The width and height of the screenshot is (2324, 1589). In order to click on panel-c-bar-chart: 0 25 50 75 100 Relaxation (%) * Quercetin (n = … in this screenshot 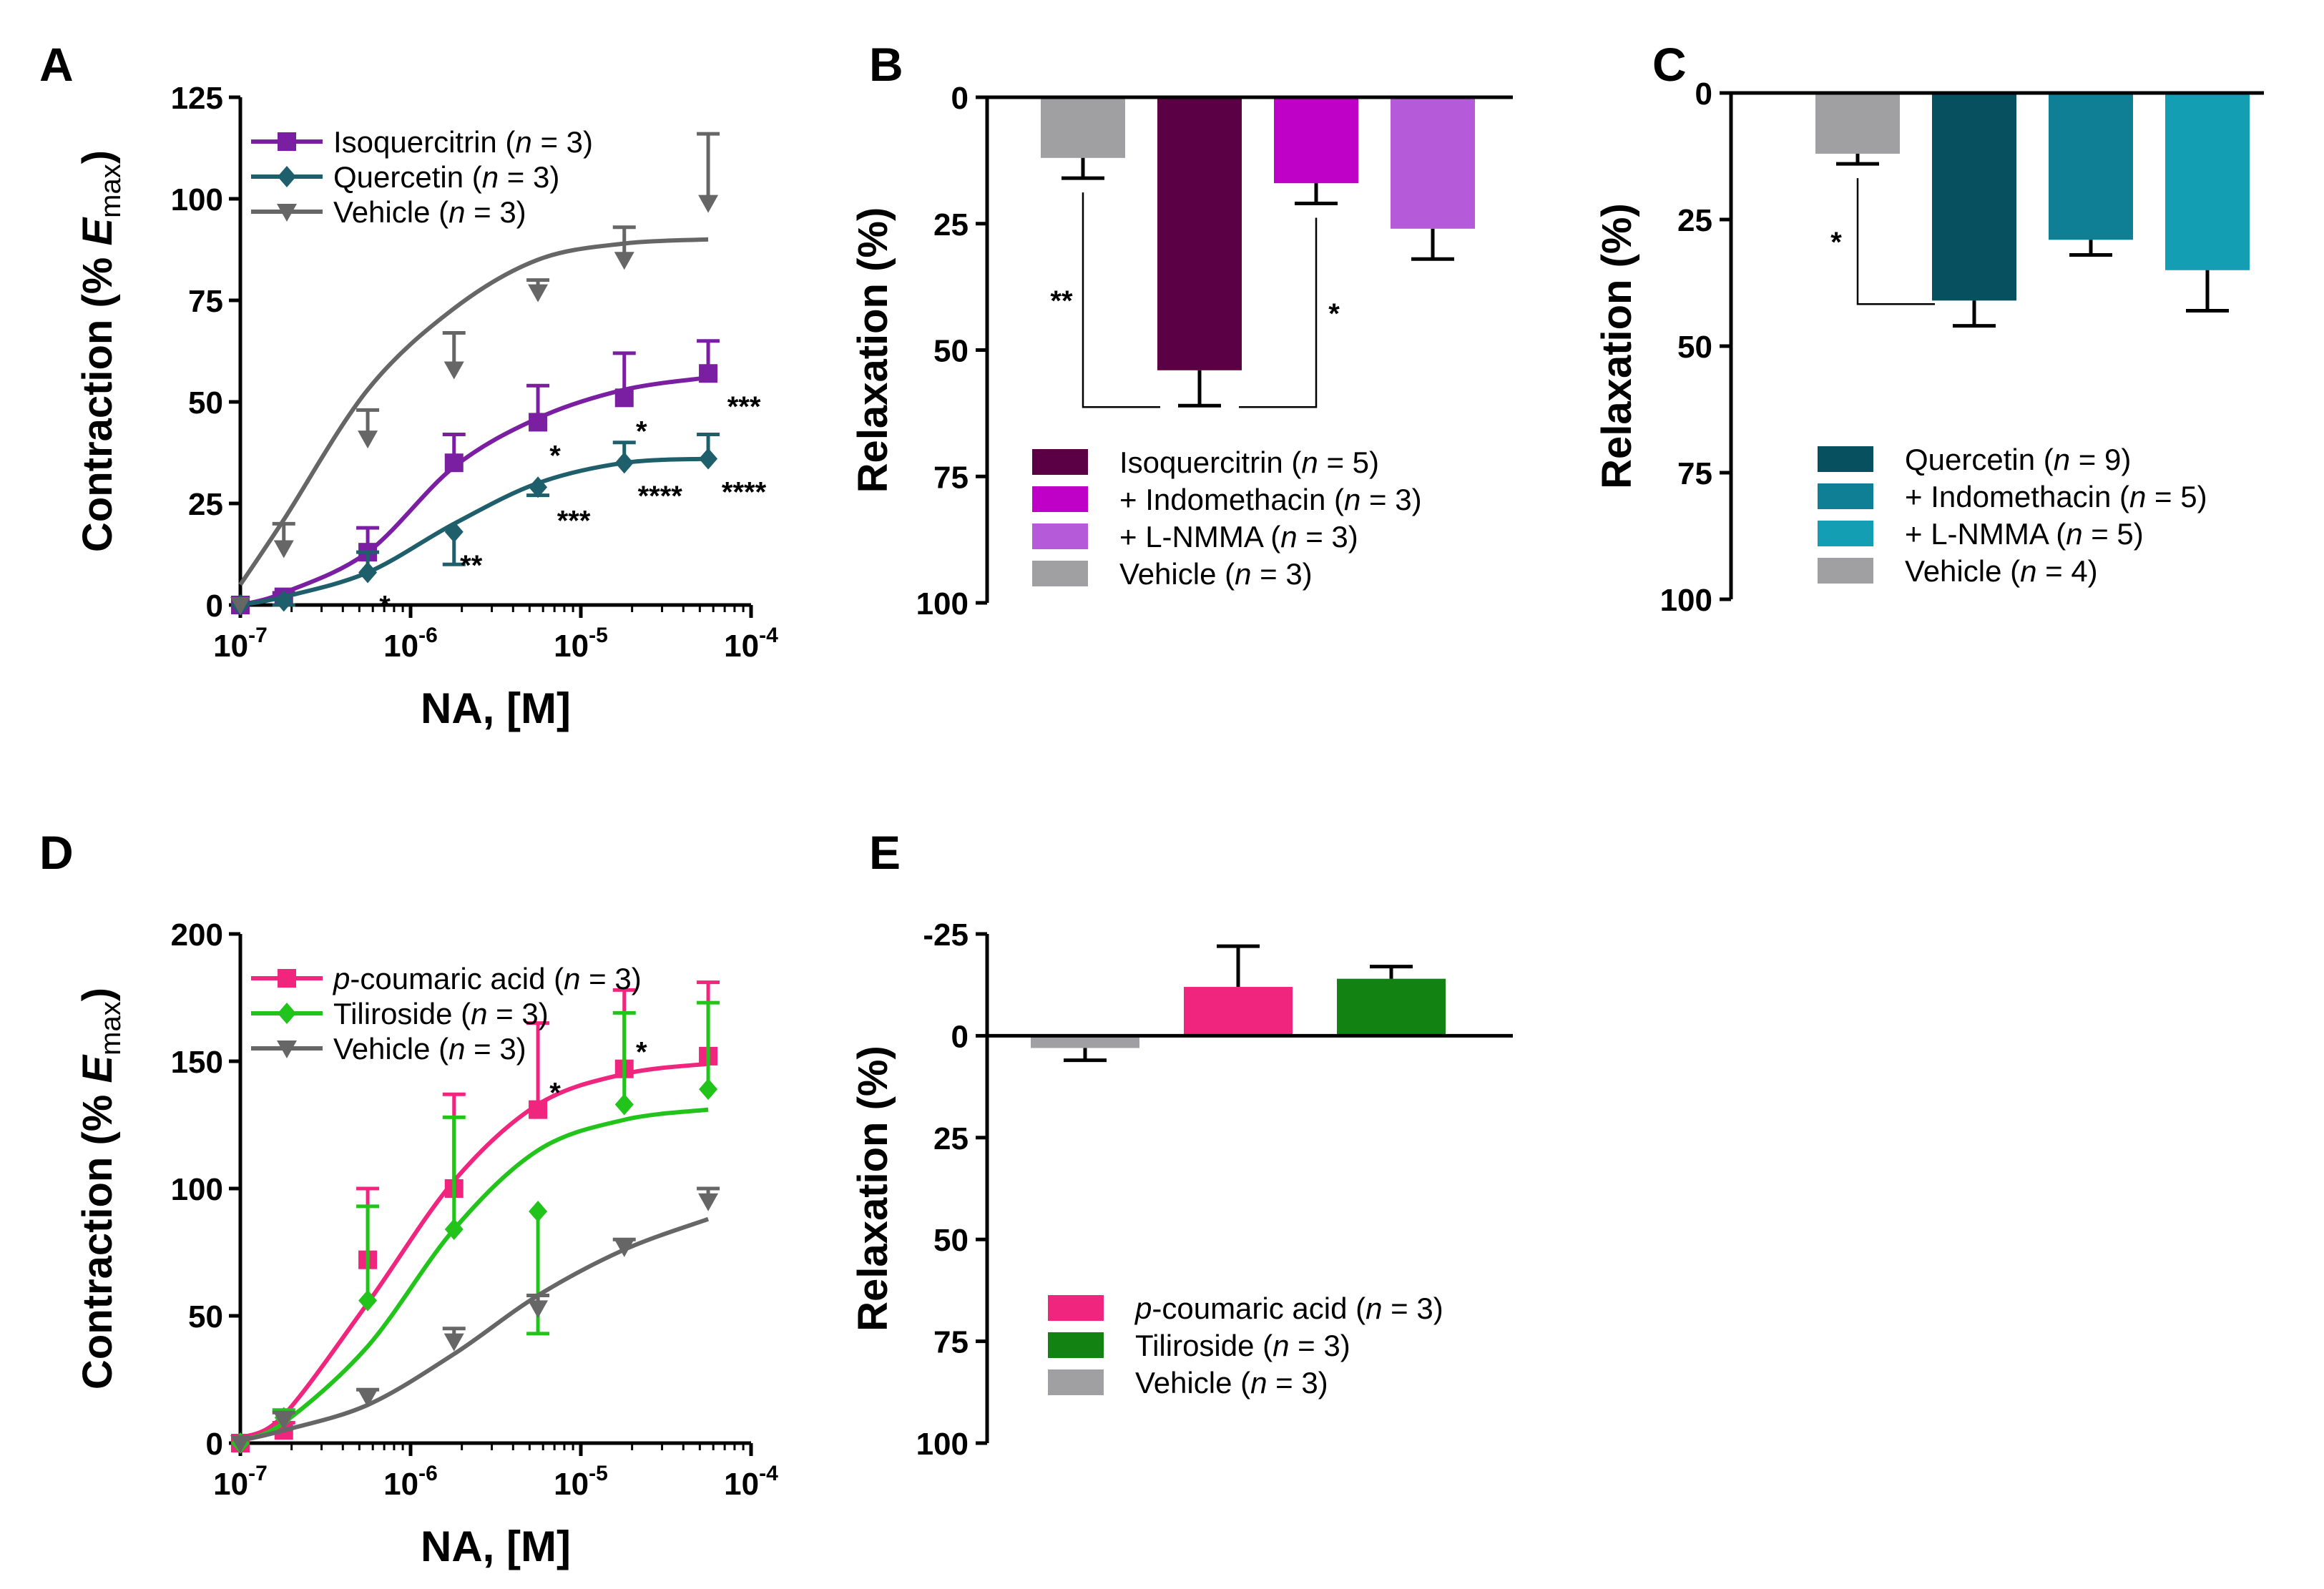, I will do `click(1929, 347)`.